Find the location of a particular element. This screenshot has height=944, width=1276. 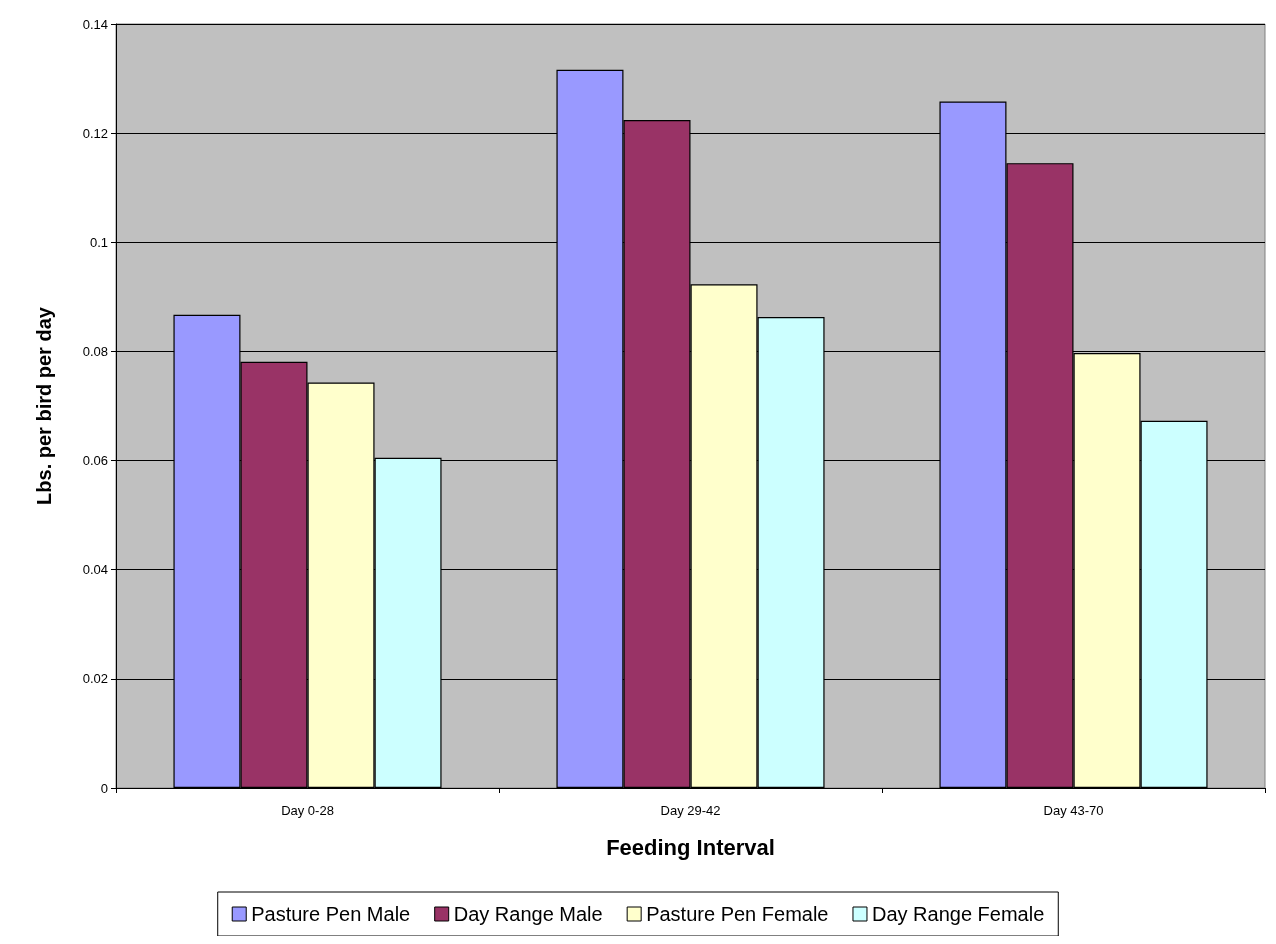

legend-label: Day Range Male is located at coordinates (528, 914).